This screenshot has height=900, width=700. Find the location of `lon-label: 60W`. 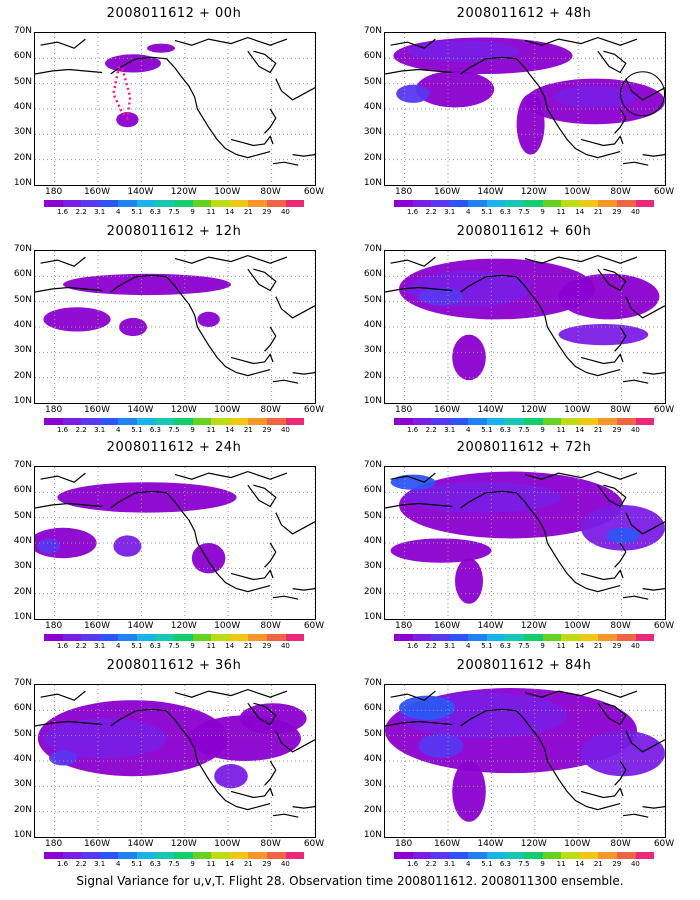

lon-label: 60W is located at coordinates (314, 410).